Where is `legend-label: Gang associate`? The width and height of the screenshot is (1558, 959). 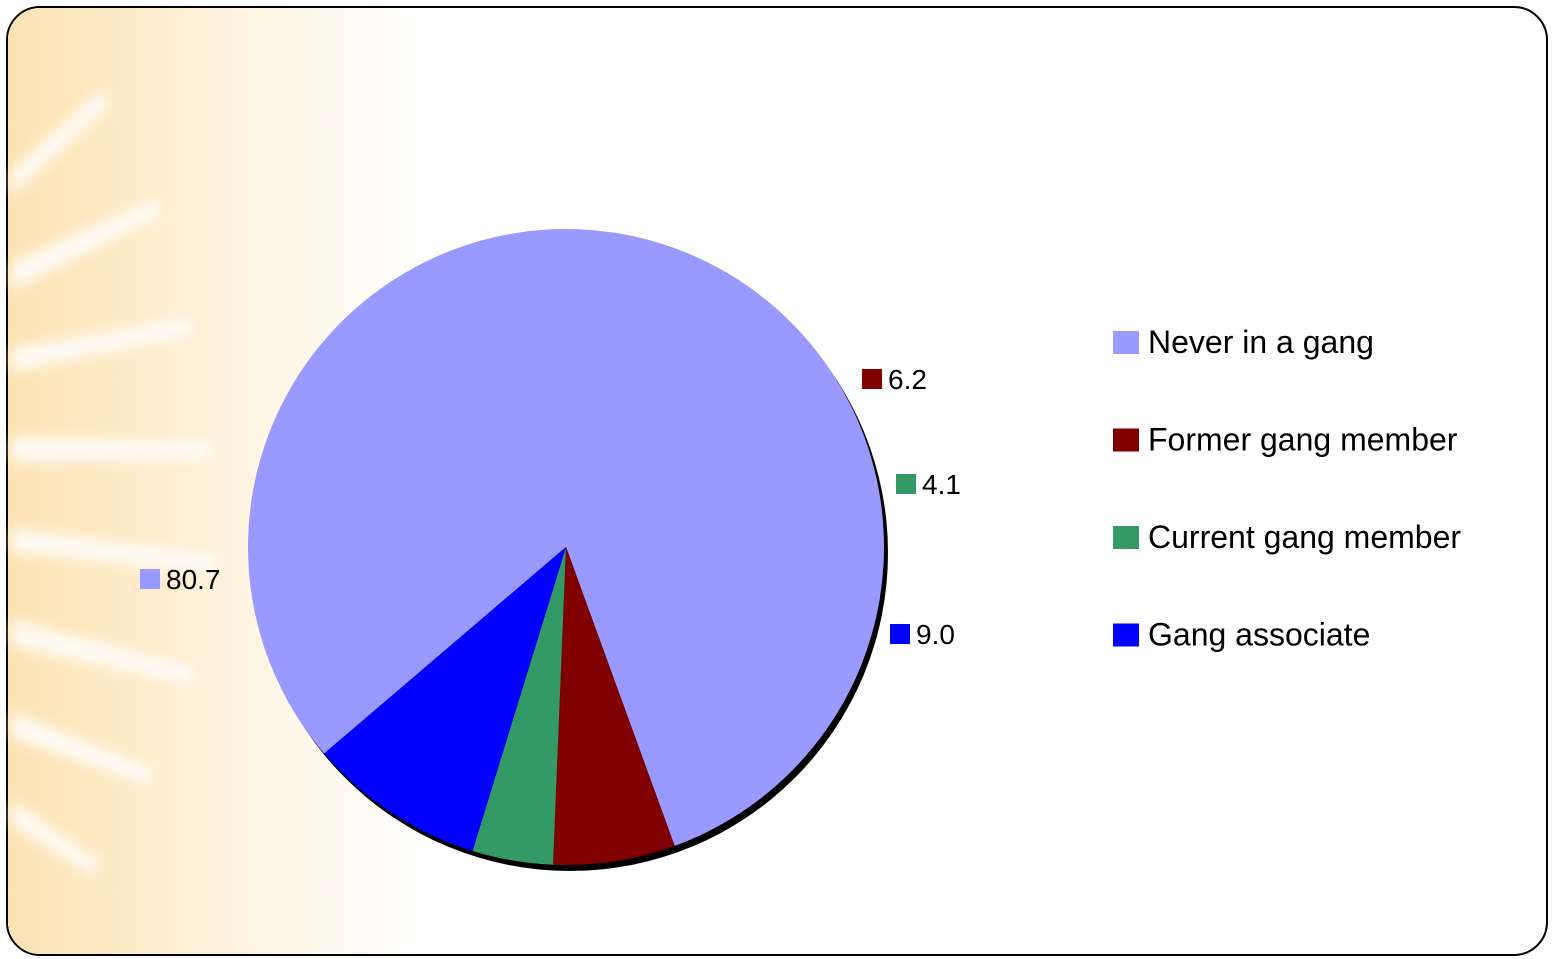
legend-label: Gang associate is located at coordinates (1259, 635).